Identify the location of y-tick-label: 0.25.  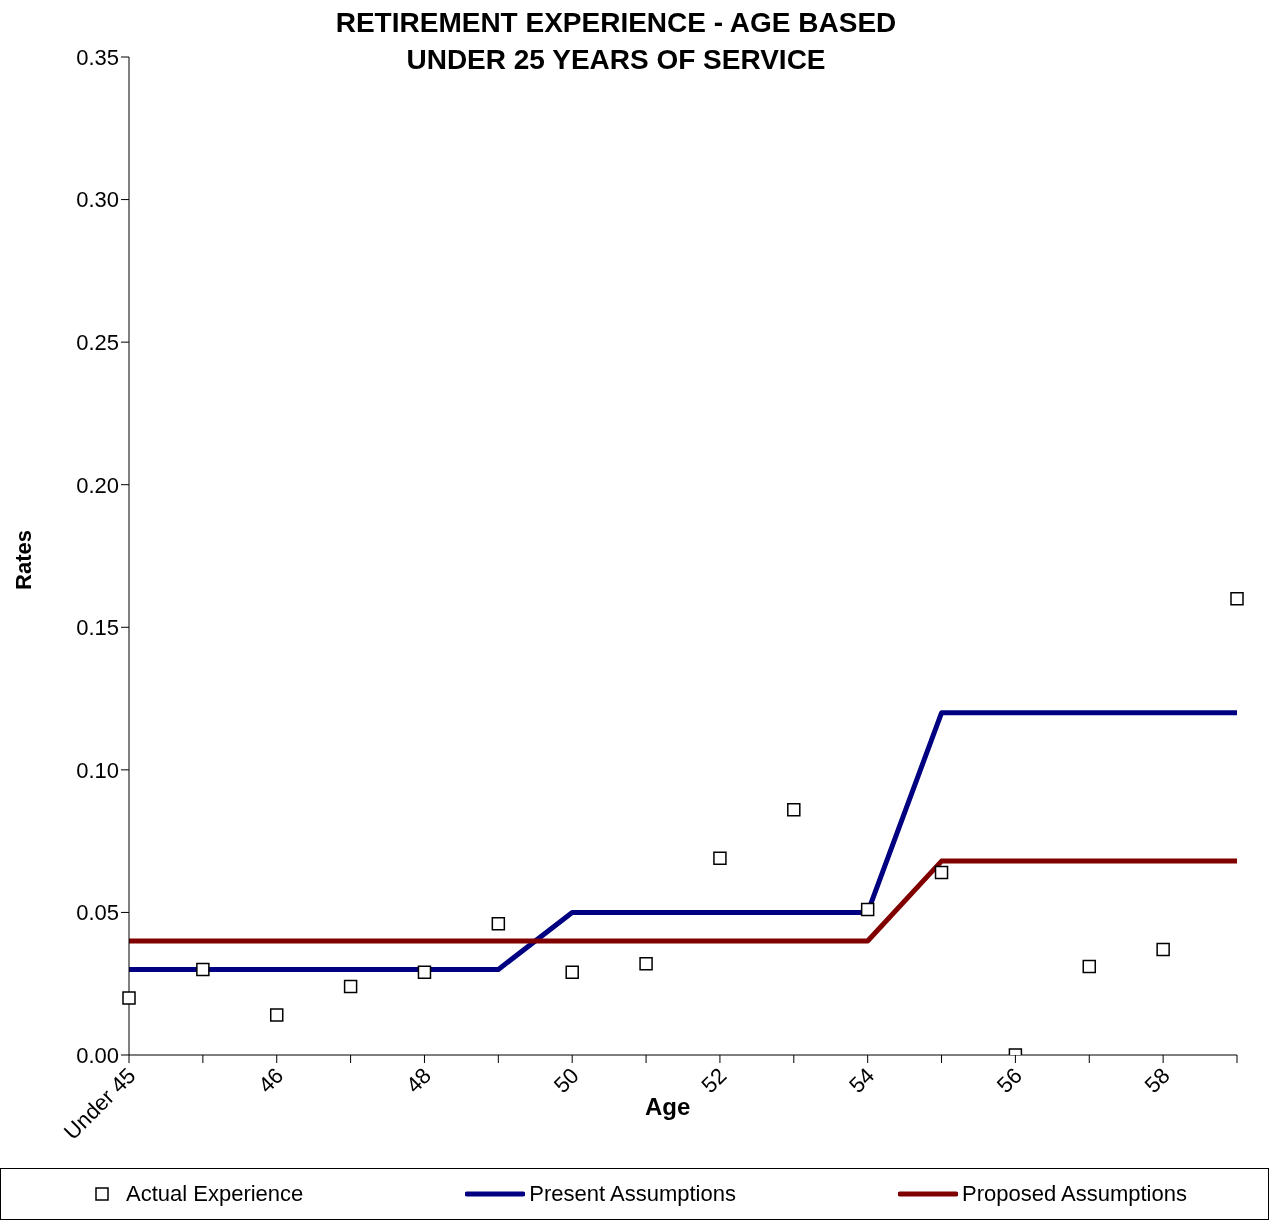
(97, 342).